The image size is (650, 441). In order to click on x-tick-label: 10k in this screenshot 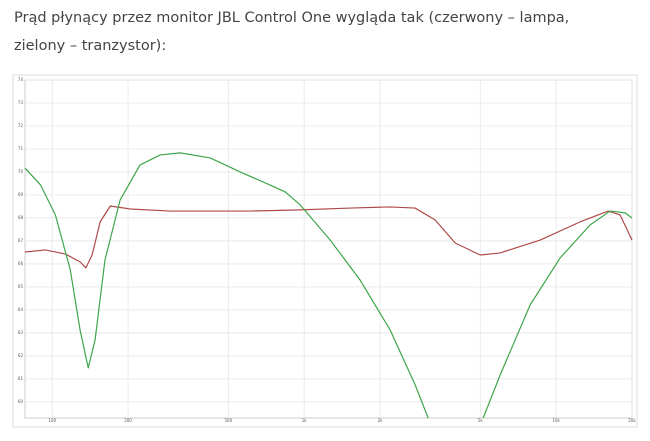, I will do `click(556, 420)`.